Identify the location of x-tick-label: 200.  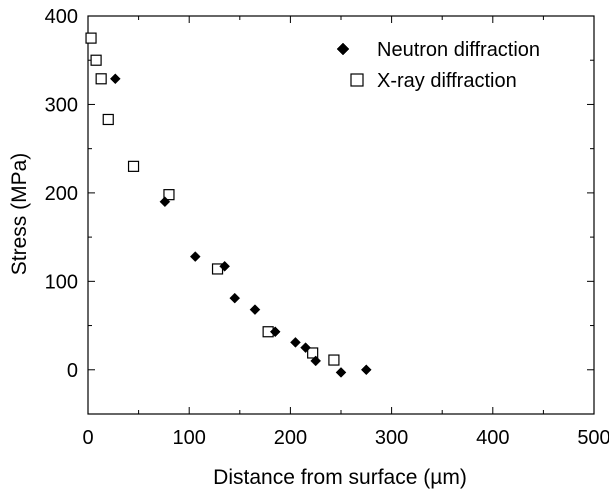
(290, 438).